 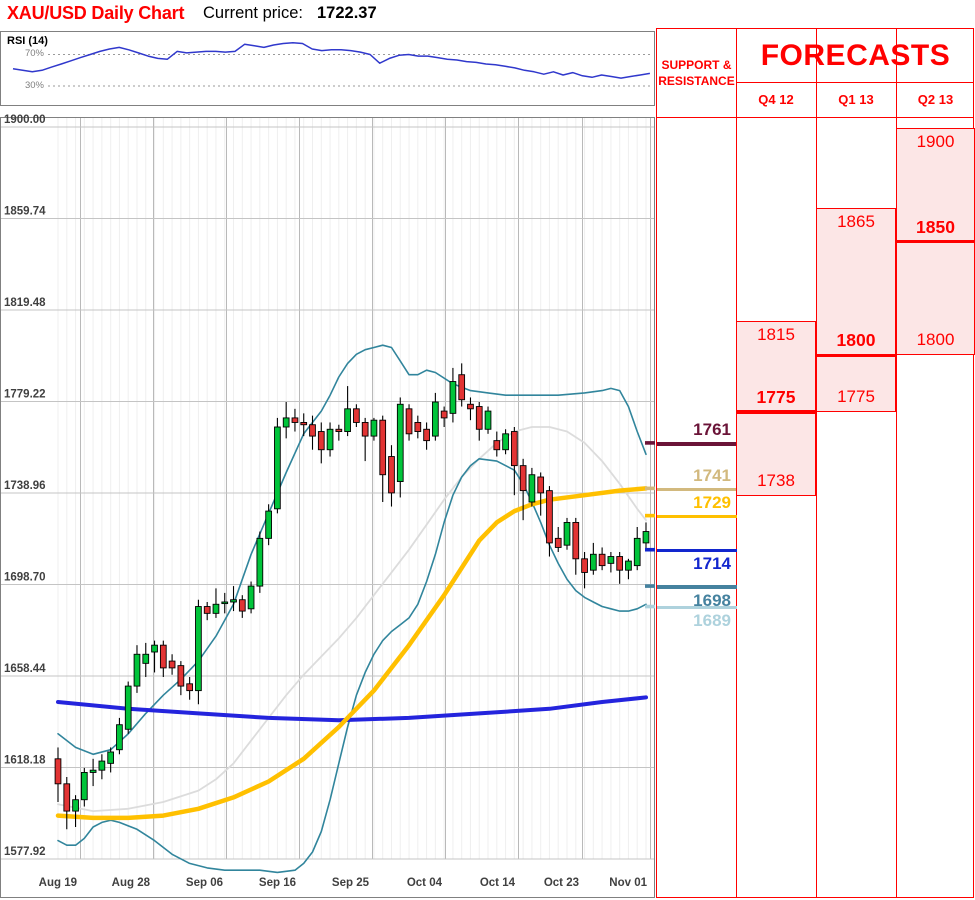 What do you see at coordinates (27, 41) in the screenshot?
I see `rsi-indicator-label: RSI (14)` at bounding box center [27, 41].